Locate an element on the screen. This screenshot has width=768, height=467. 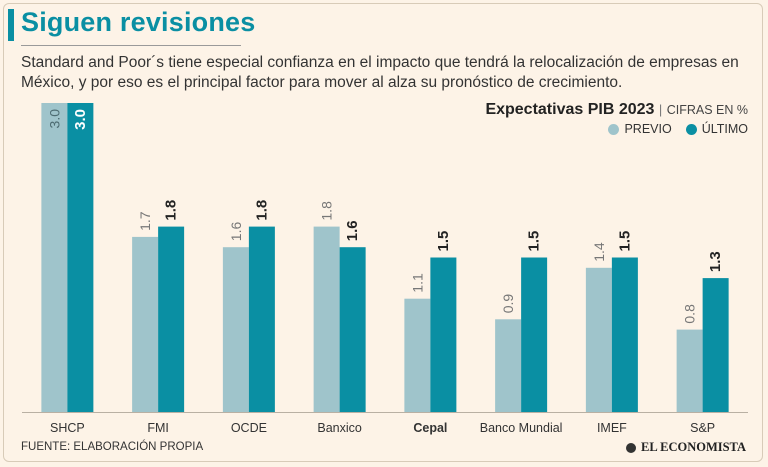
legend-entry-ultimo: ÚLTIMO is located at coordinates (716, 129).